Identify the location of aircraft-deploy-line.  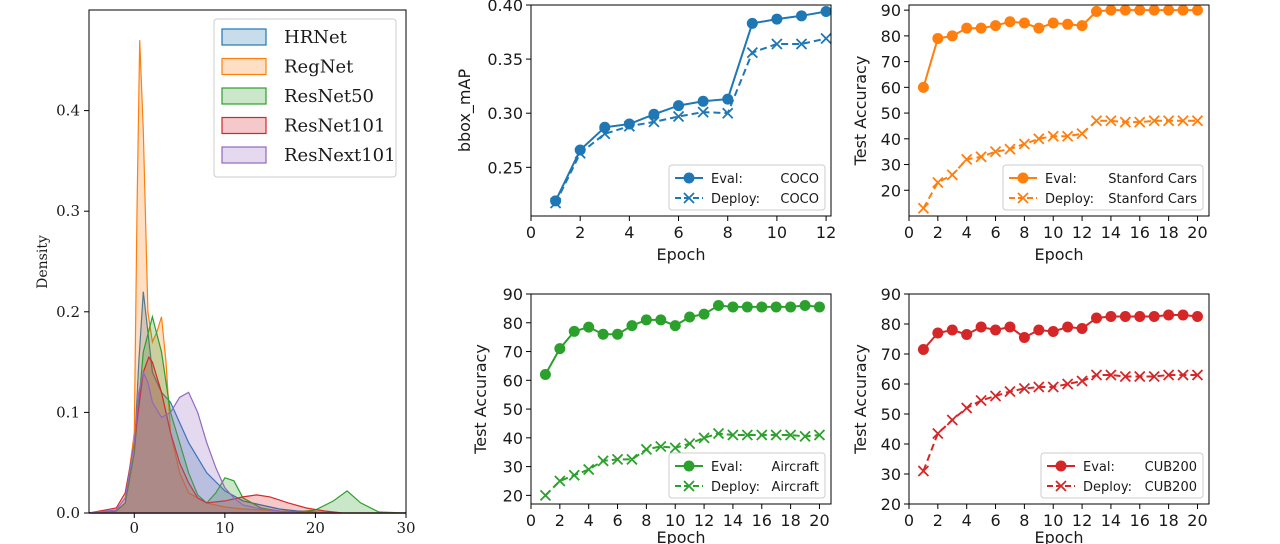
(682, 464).